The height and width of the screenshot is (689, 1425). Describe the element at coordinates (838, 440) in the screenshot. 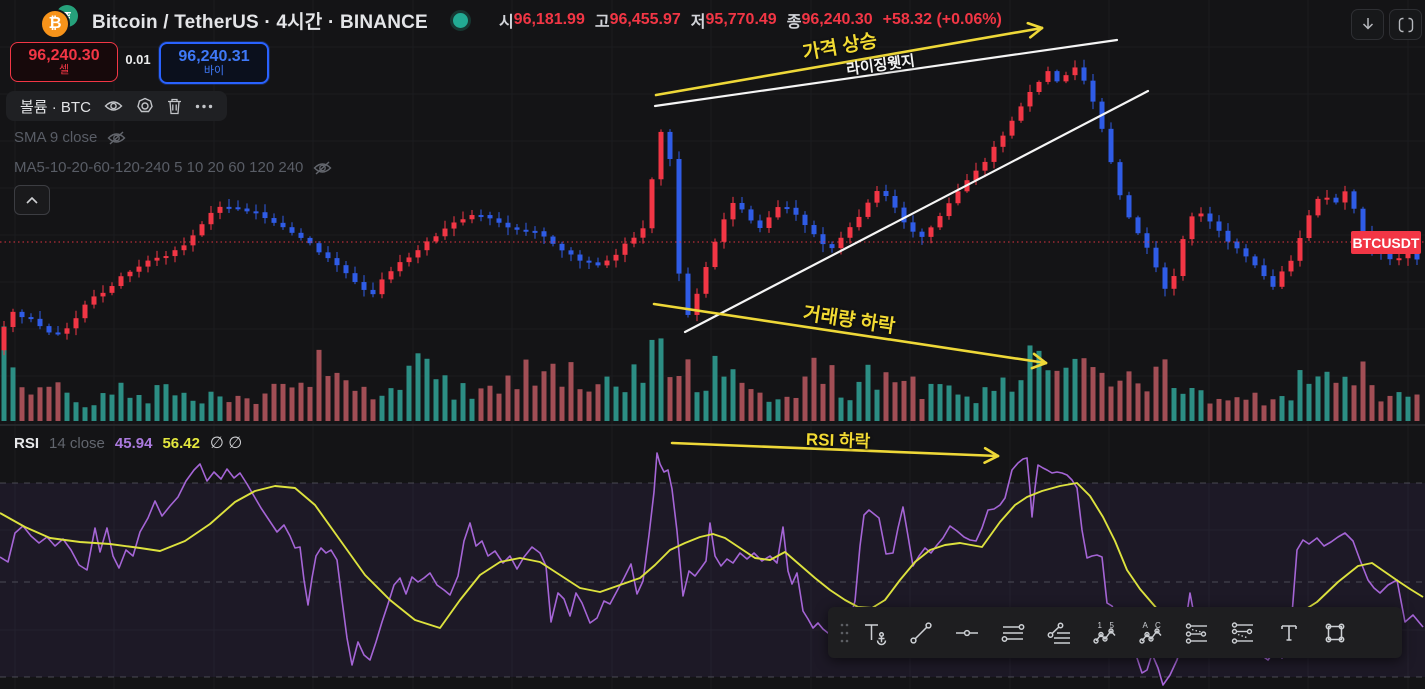

I see `annotation-rsi-down: RSI 하락` at that location.